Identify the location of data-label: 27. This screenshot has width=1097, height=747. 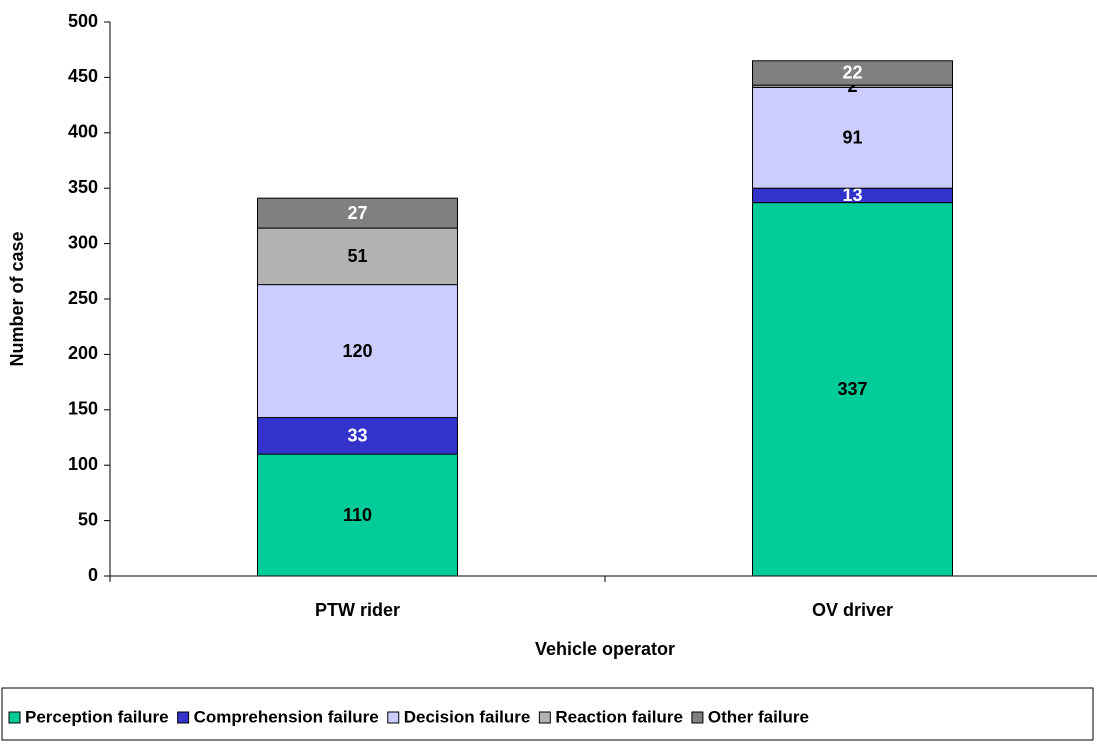
(357, 213).